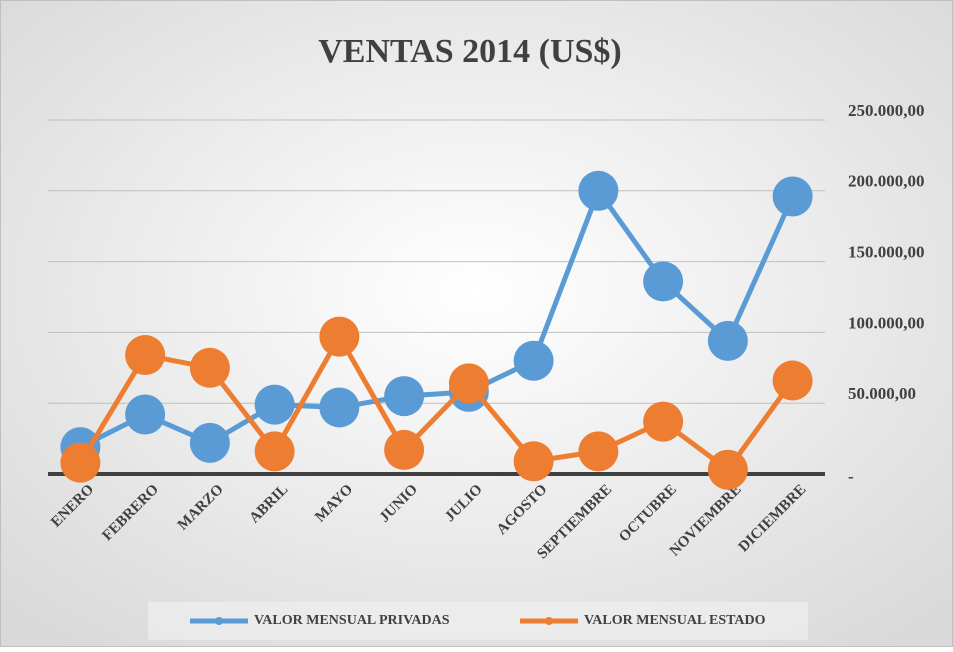 The width and height of the screenshot is (953, 652). I want to click on legend-box, so click(478, 621).